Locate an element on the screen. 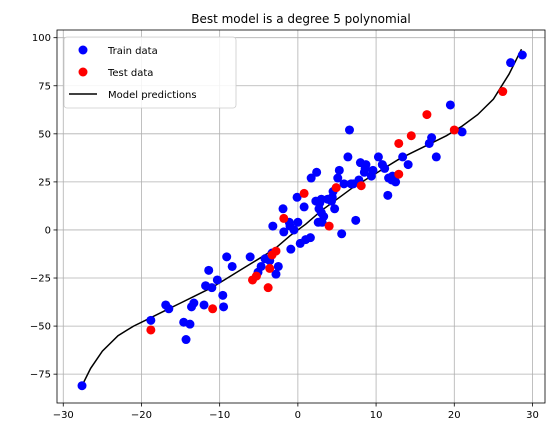 Image resolution: width=554 pixels, height=435 pixels. y-tick-label: 50 is located at coordinates (44, 134).